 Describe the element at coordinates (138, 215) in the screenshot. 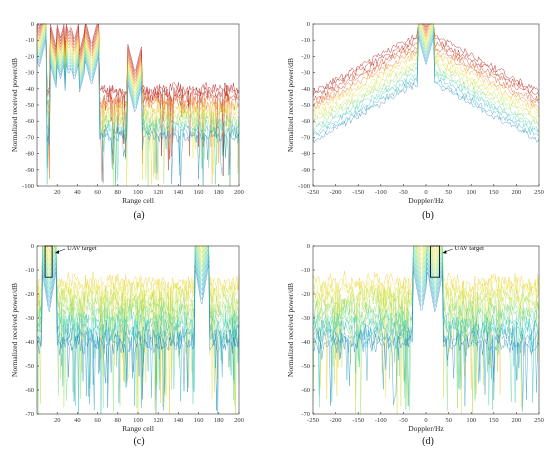

I see `panel-label: (a)` at that location.